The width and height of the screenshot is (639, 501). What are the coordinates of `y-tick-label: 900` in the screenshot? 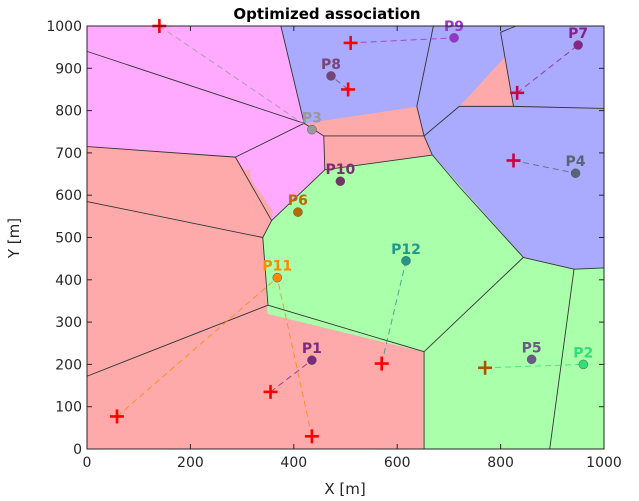 It's located at (68, 69).